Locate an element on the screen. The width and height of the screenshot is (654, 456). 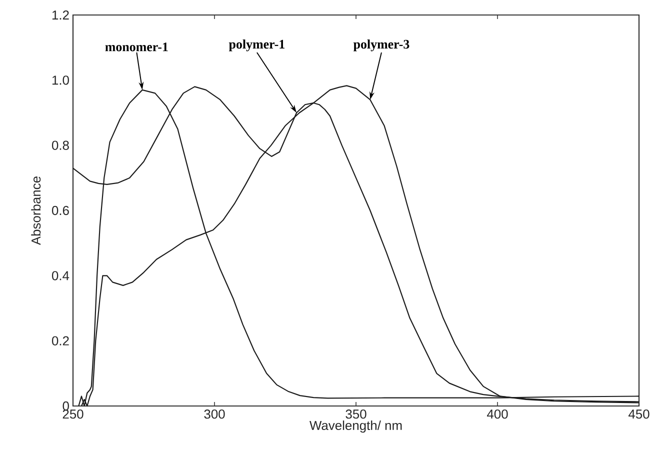
y-tick-label: 0.8 is located at coordinates (60, 145).